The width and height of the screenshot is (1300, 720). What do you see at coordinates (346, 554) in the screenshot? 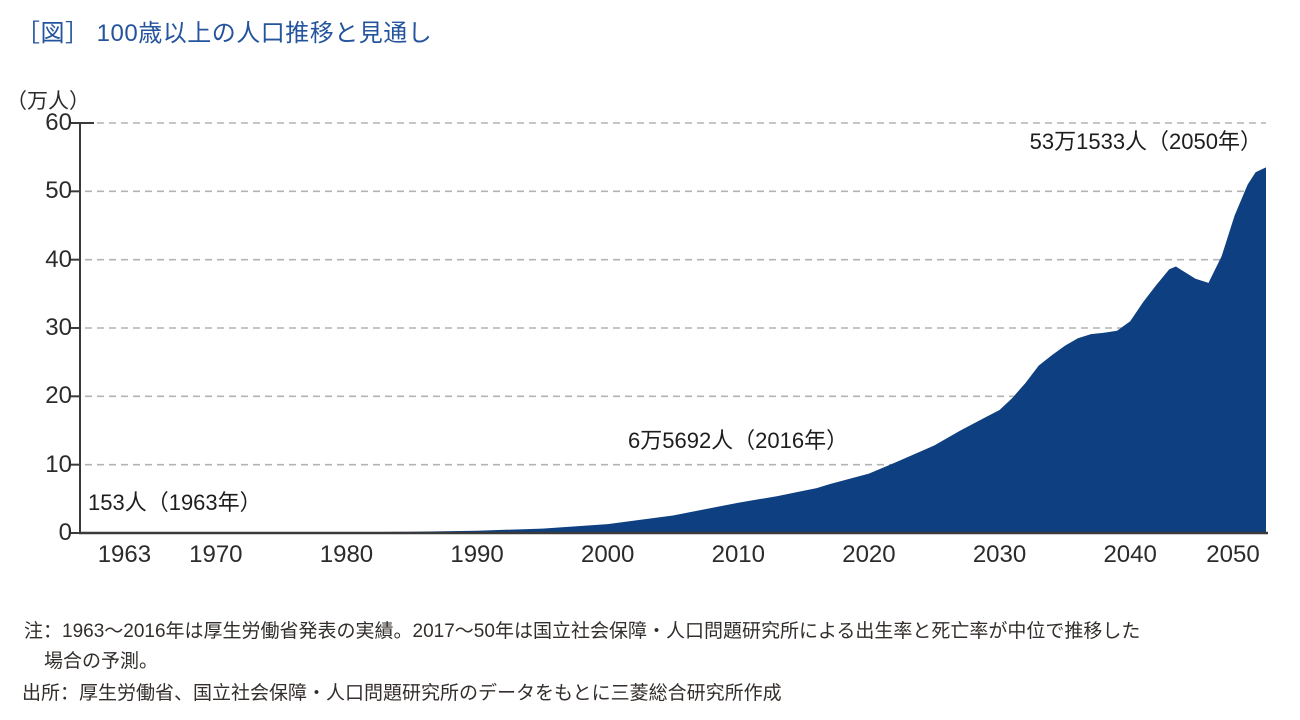
I see `x-tick-label-1980: 1980` at bounding box center [346, 554].